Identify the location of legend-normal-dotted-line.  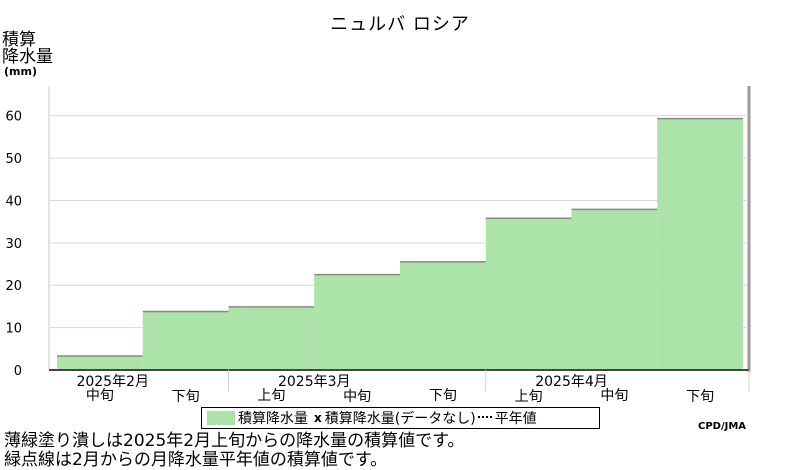
(484, 417).